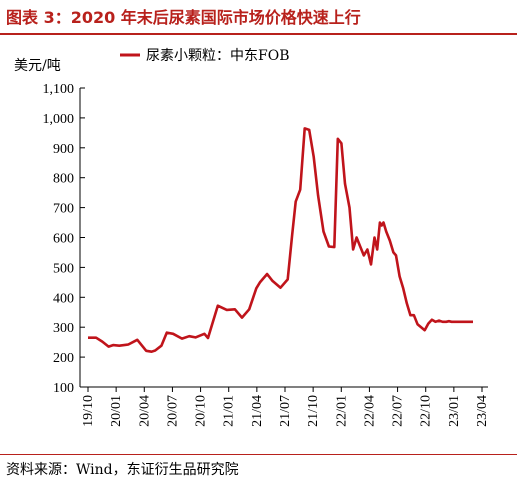  I want to click on source-note: 资料来源：Wind，东证衍生品研究院, so click(122, 470).